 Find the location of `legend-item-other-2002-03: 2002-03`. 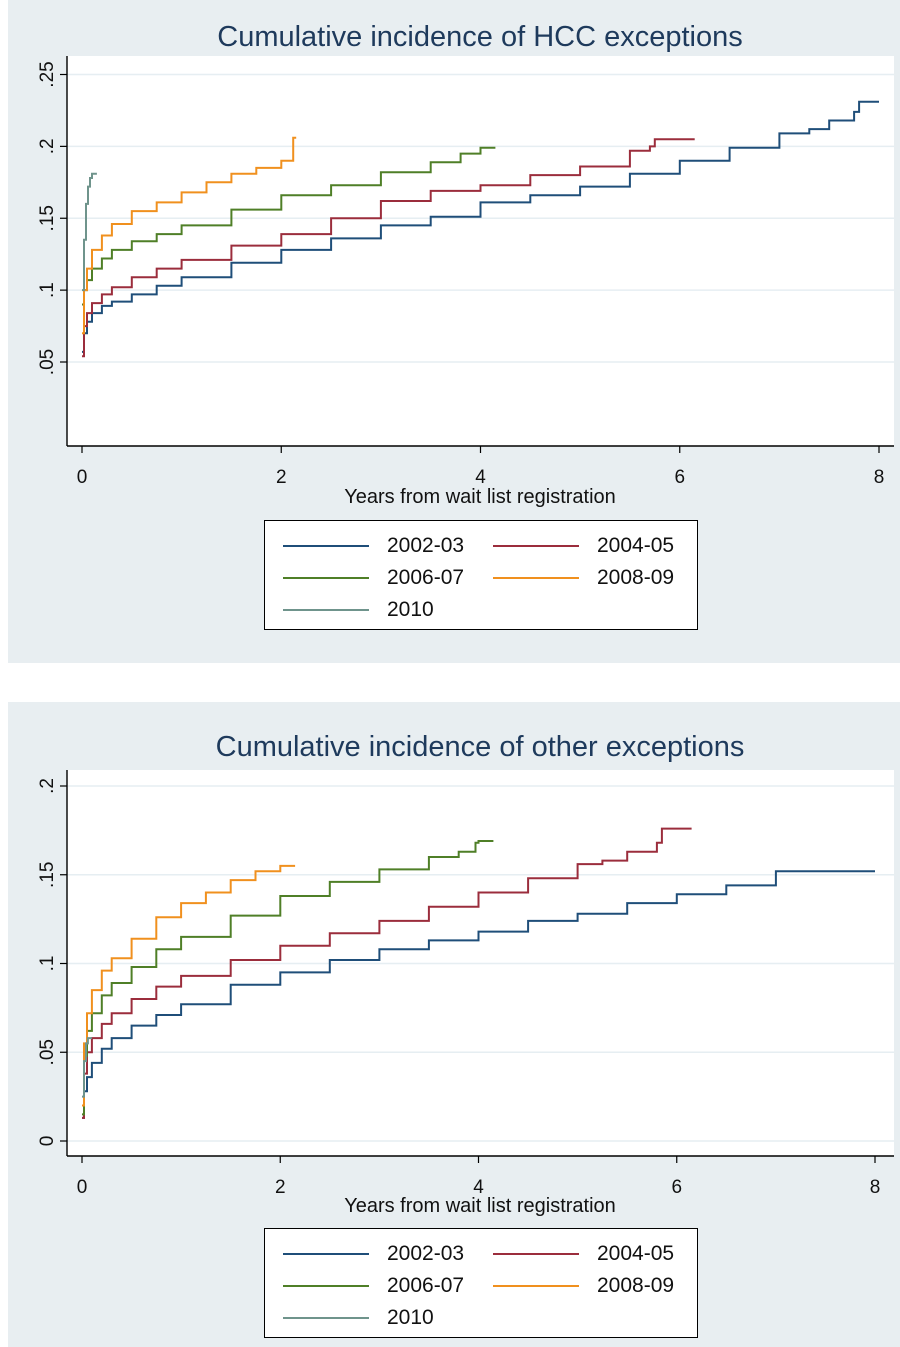

legend-item-other-2002-03: 2002-03 is located at coordinates (374, 1253).